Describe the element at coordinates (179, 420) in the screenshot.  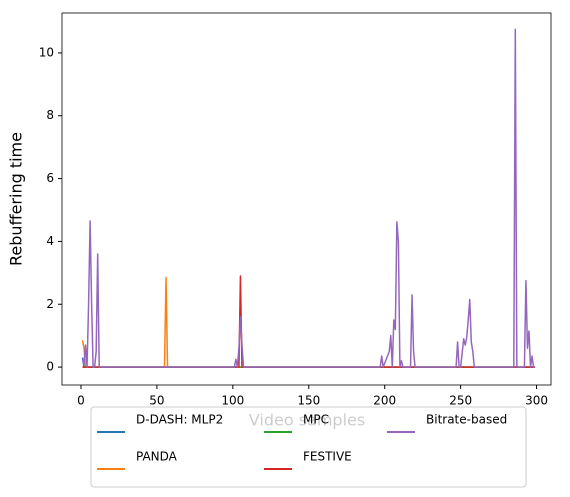
I see `legend-label: D-DASH: MLP2` at that location.